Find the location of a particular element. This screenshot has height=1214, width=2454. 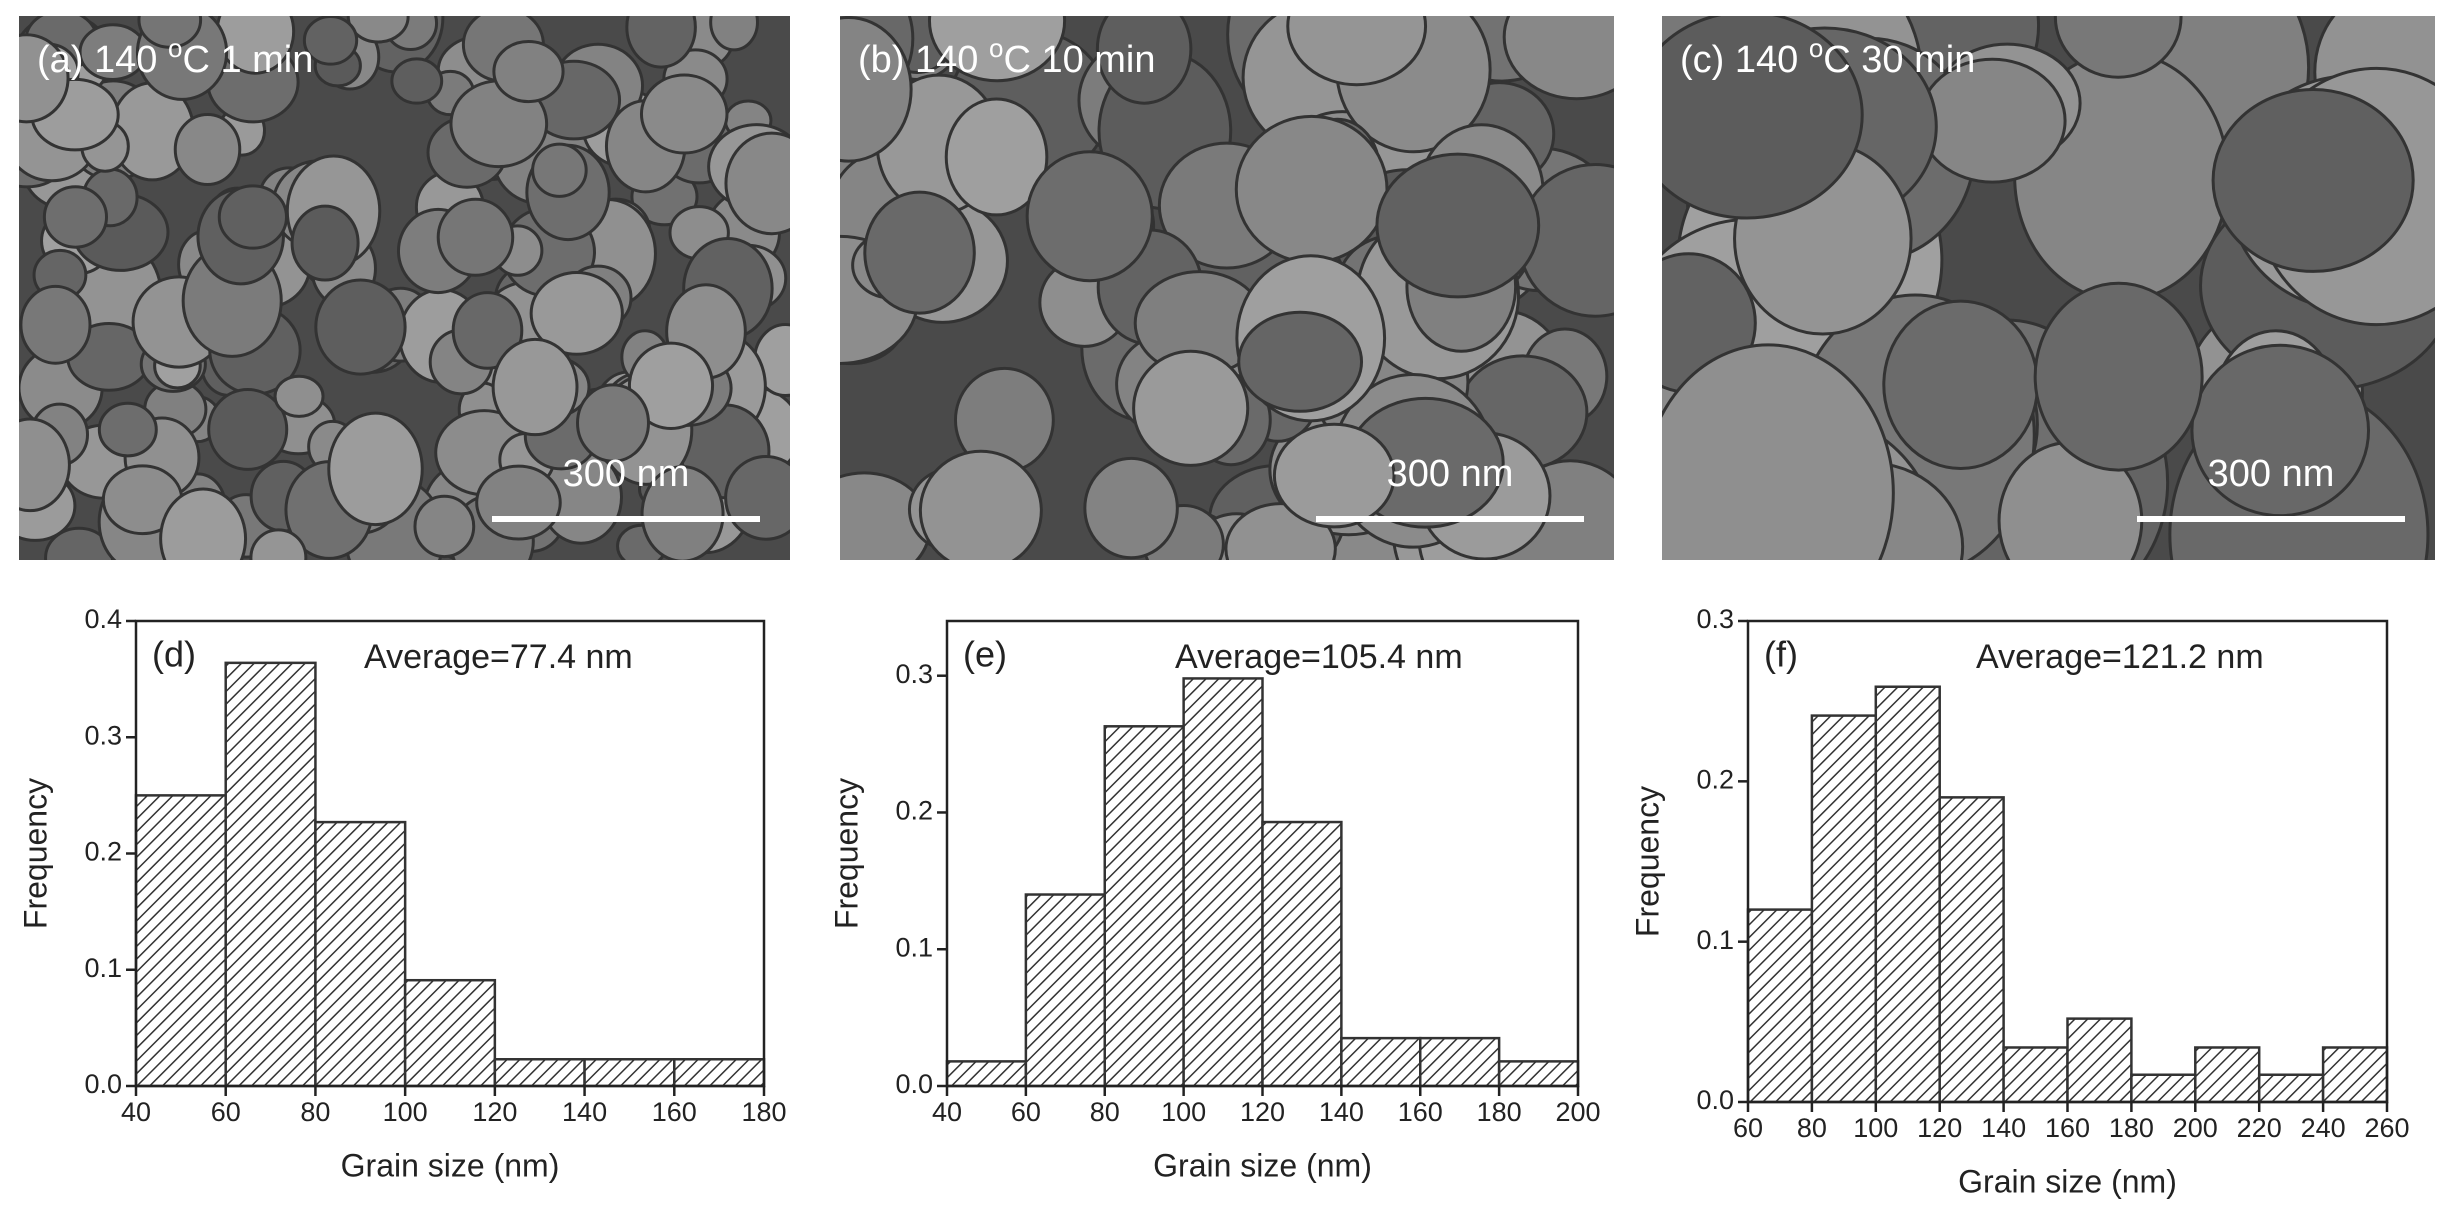

image-label: (c) 140 oC 30 min is located at coordinates (1827, 57).